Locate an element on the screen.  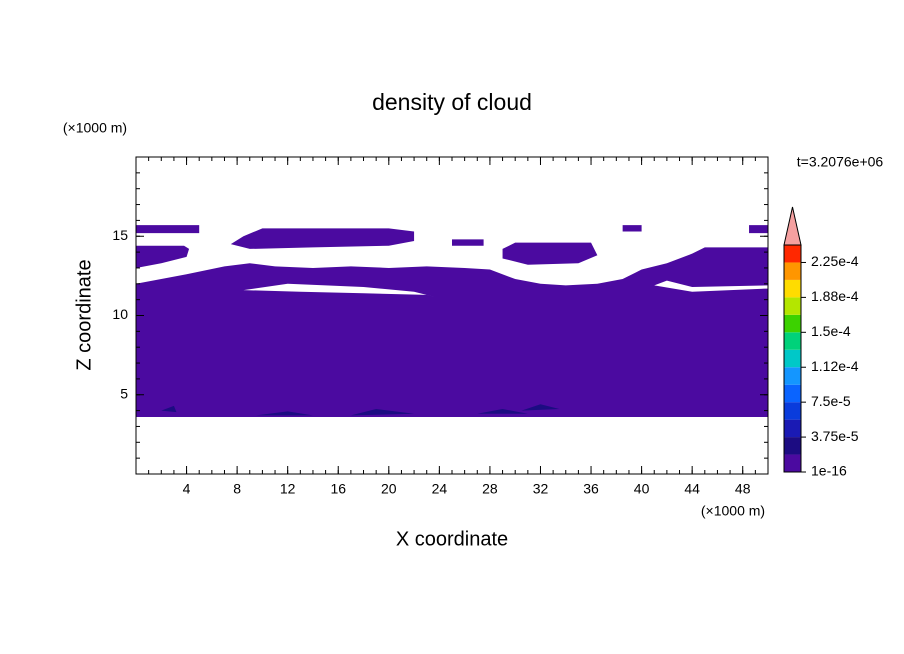
y-unit: (×1000 m) is located at coordinates (95, 128).